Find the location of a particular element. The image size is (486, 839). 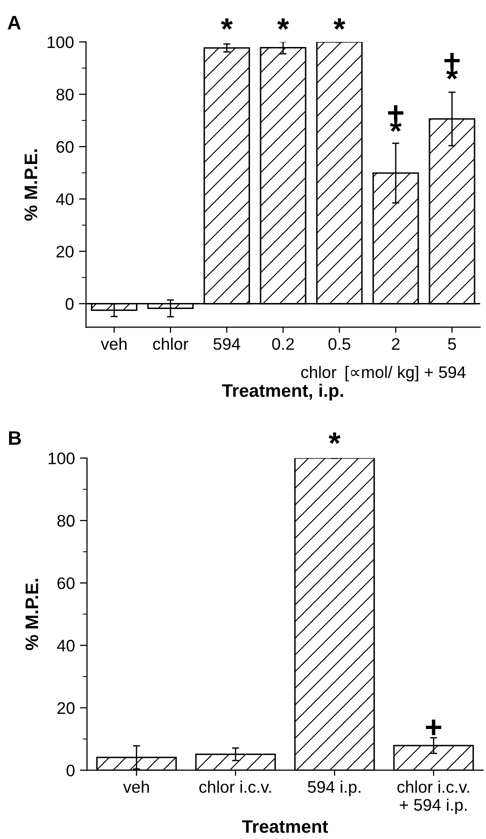

text: [∝mol/ kg] + 594 is located at coordinates (406, 374).